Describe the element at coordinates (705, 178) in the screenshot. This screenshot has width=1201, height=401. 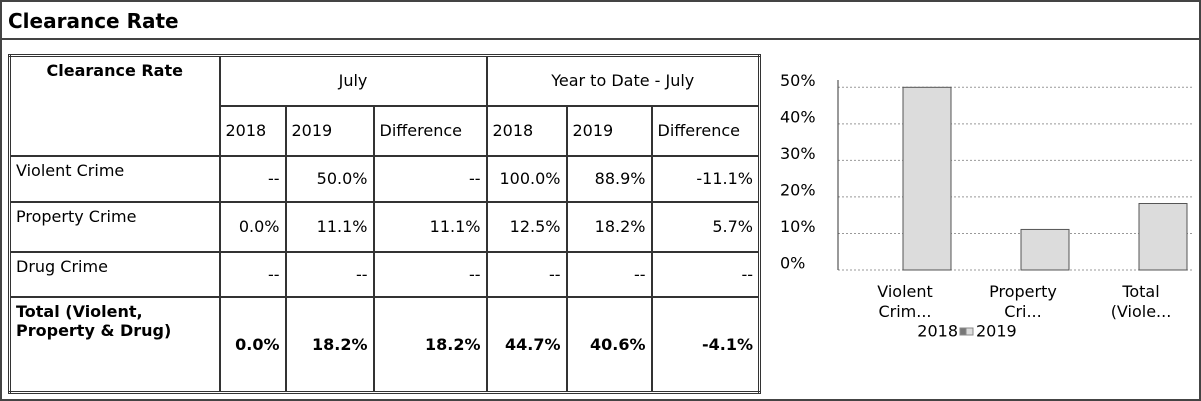
I see `value-cell: -11.1%` at that location.